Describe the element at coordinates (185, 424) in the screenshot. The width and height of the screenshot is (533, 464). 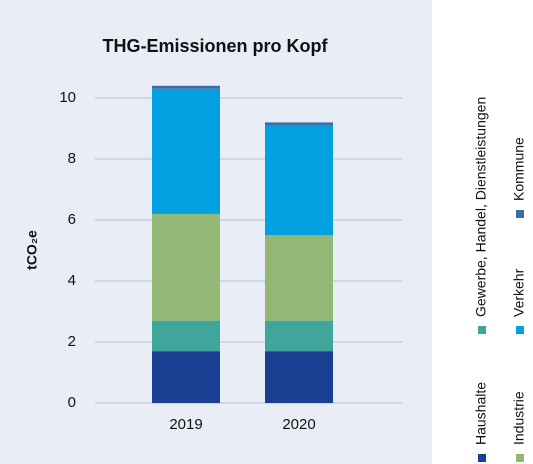
I see `x-tick-label: 2019` at that location.